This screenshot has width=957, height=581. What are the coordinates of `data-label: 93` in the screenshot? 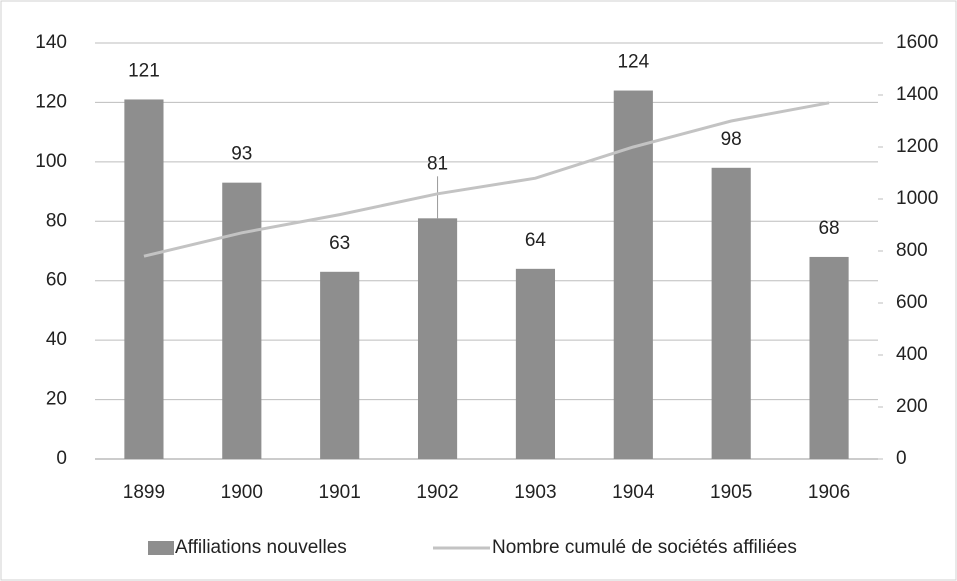 It's located at (241, 154).